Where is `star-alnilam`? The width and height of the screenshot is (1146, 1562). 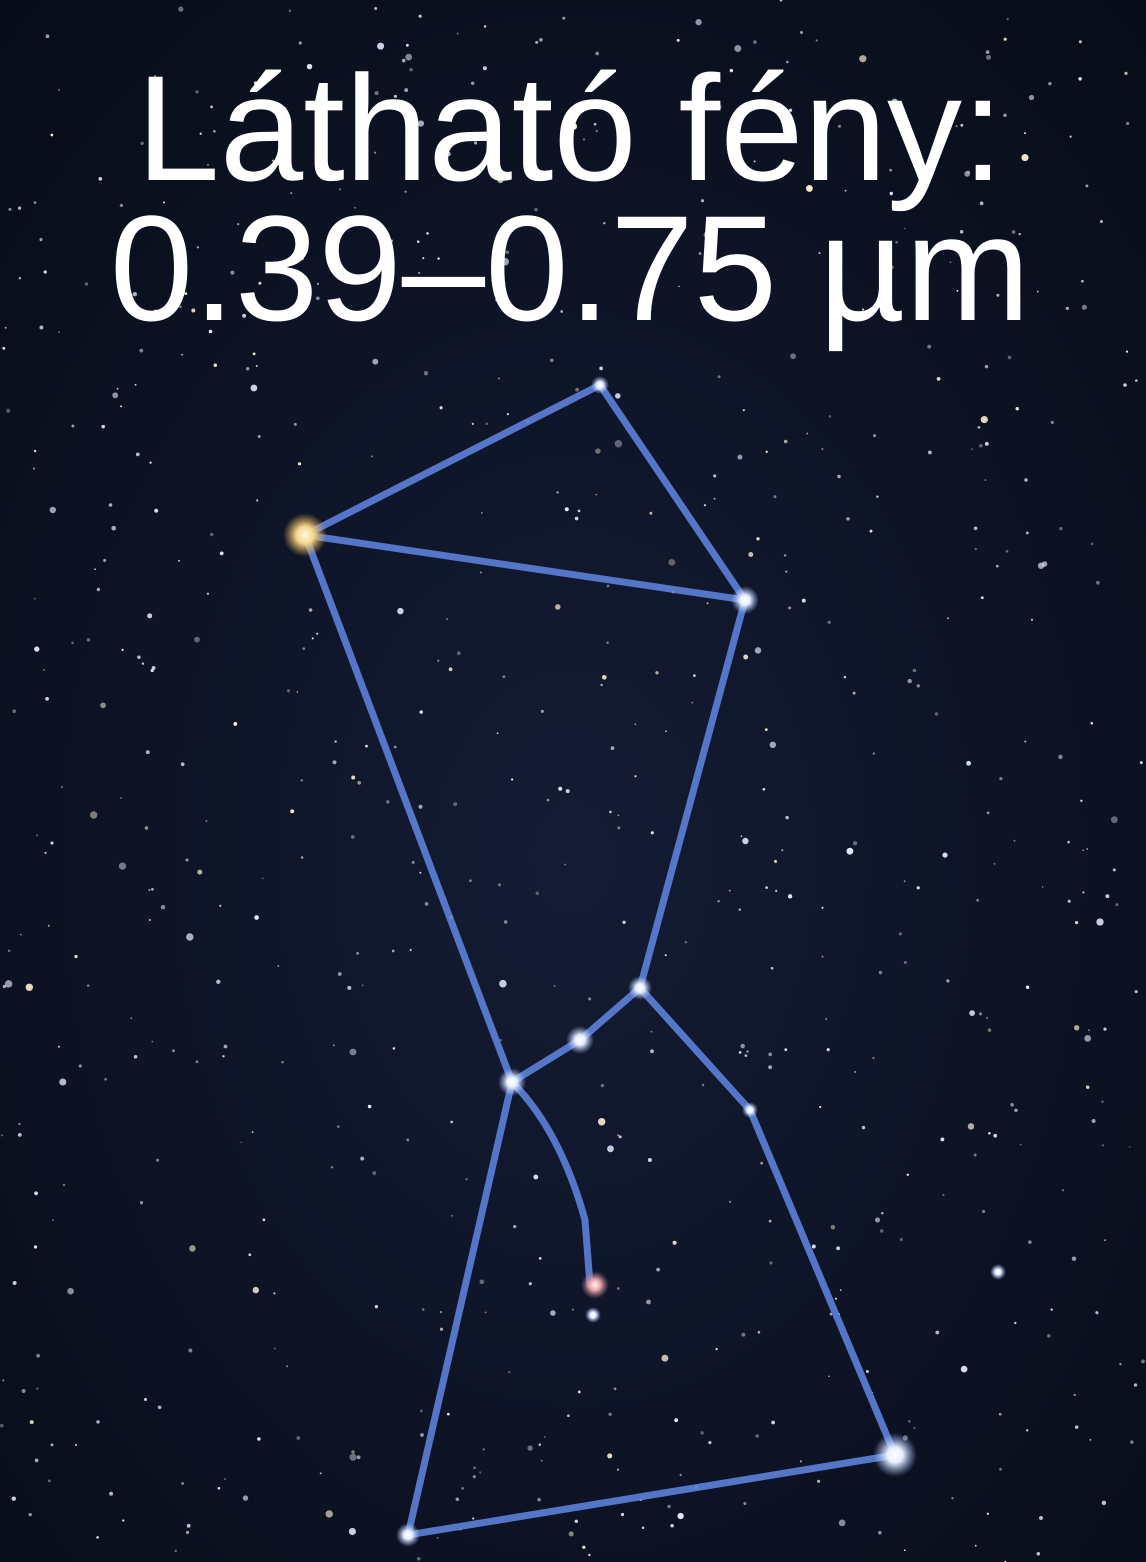
star-alnilam is located at coordinates (580, 1040).